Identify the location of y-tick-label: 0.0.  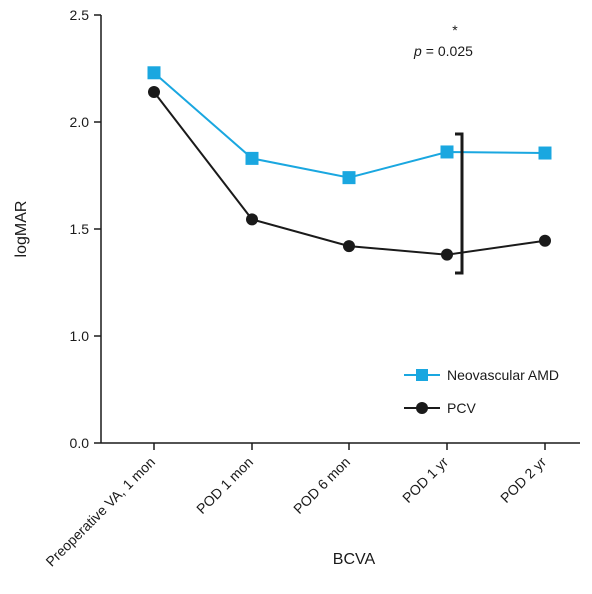
(80, 443).